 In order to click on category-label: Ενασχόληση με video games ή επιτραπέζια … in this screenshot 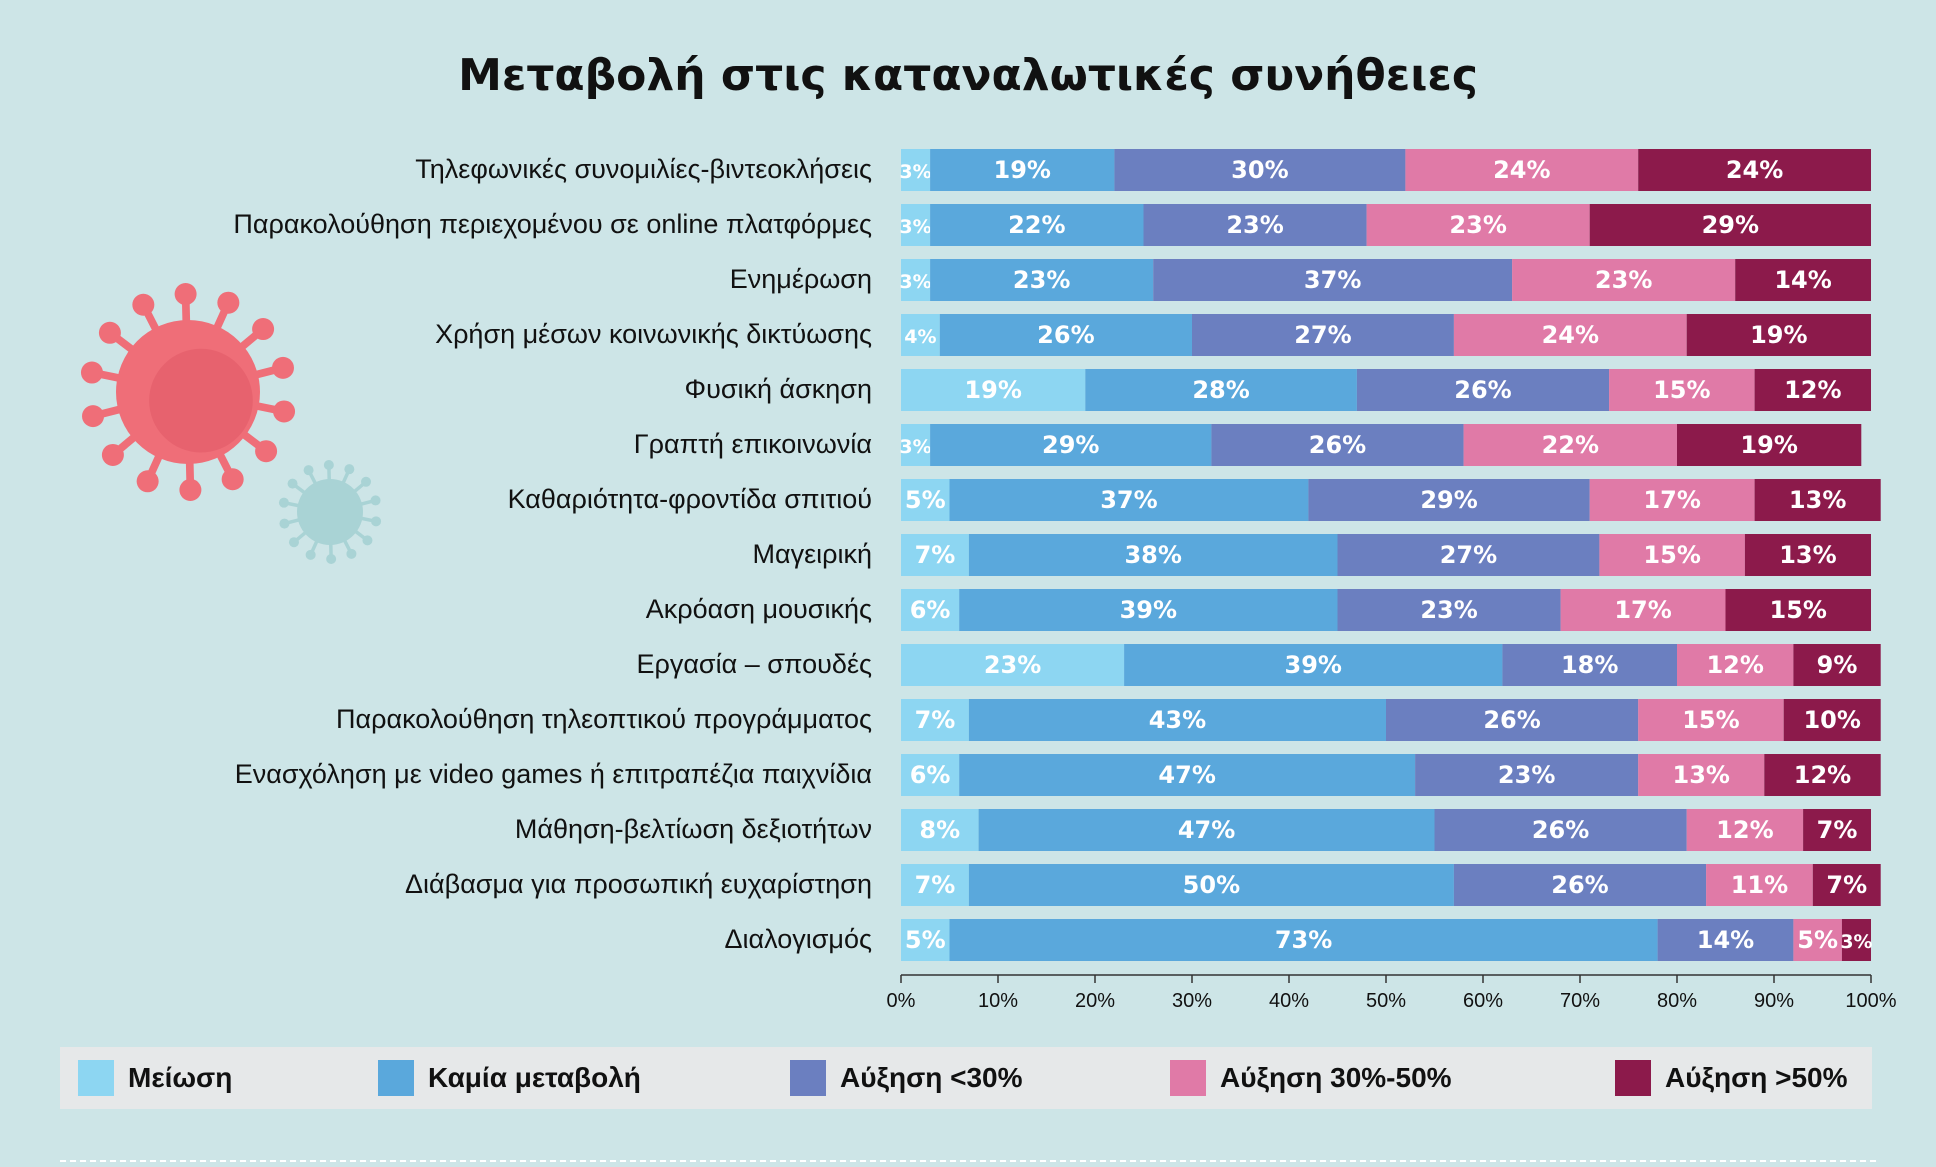, I will do `click(553, 774)`.